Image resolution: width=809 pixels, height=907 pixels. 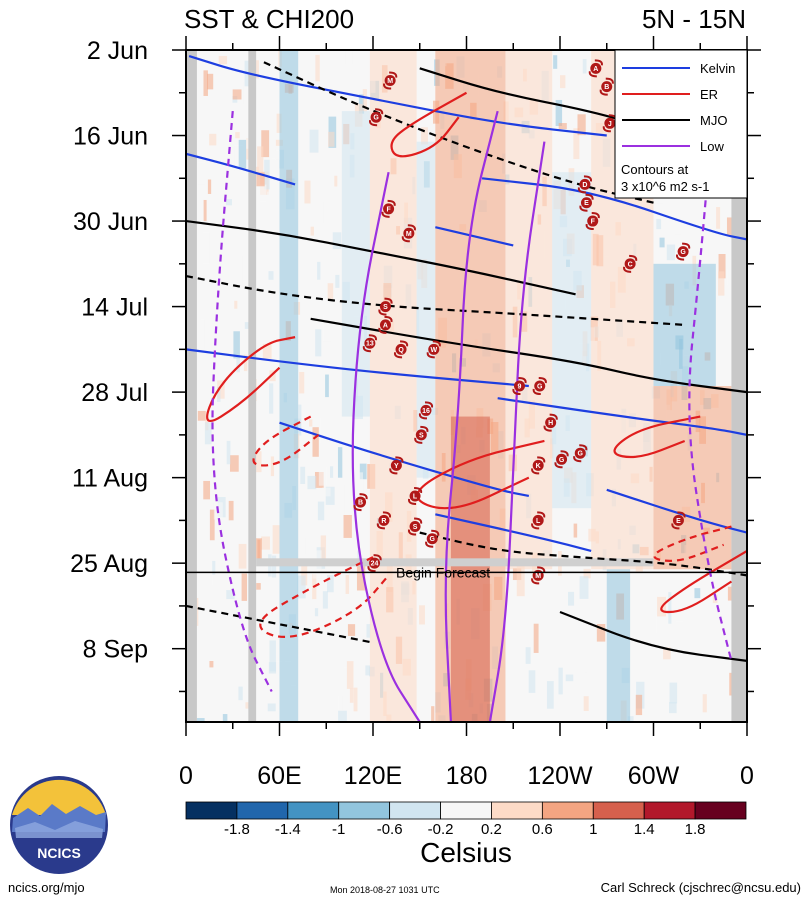 I want to click on legend-label: Kelvin, so click(x=717, y=68).